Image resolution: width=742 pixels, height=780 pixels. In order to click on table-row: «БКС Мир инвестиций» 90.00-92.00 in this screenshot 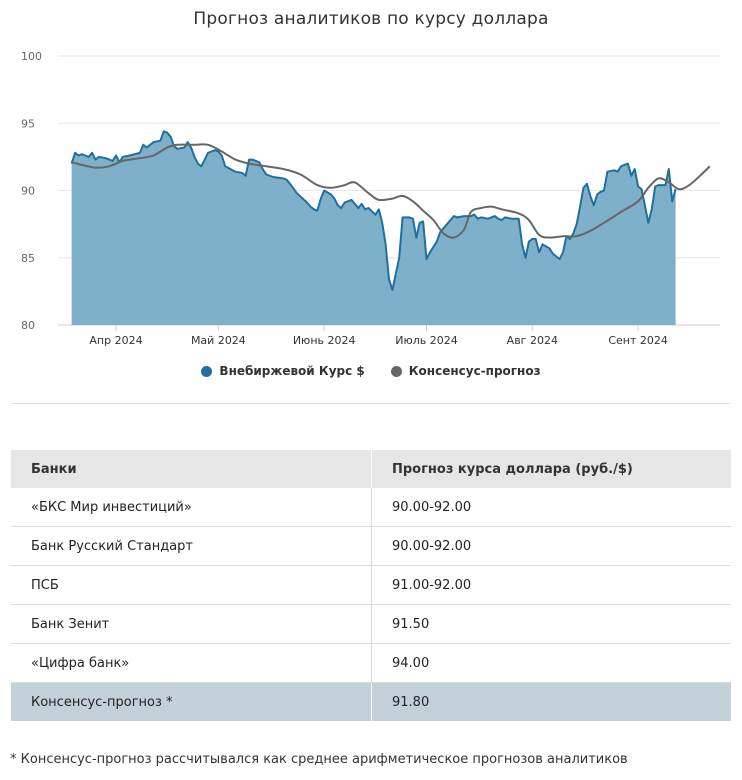, I will do `click(371, 507)`.